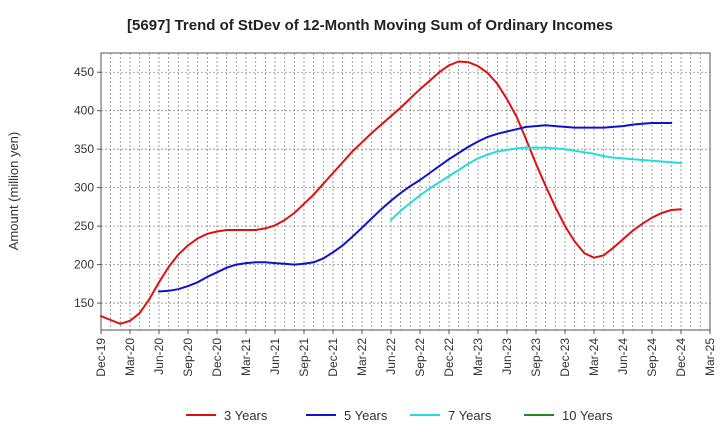  Describe the element at coordinates (217, 357) in the screenshot. I see `x-tick-label: Dec-20` at that location.